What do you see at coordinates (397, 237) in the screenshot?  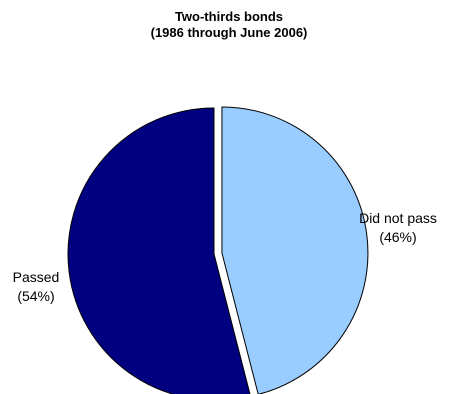 I see `slice-percent-did-not-pass: (46%)` at bounding box center [397, 237].